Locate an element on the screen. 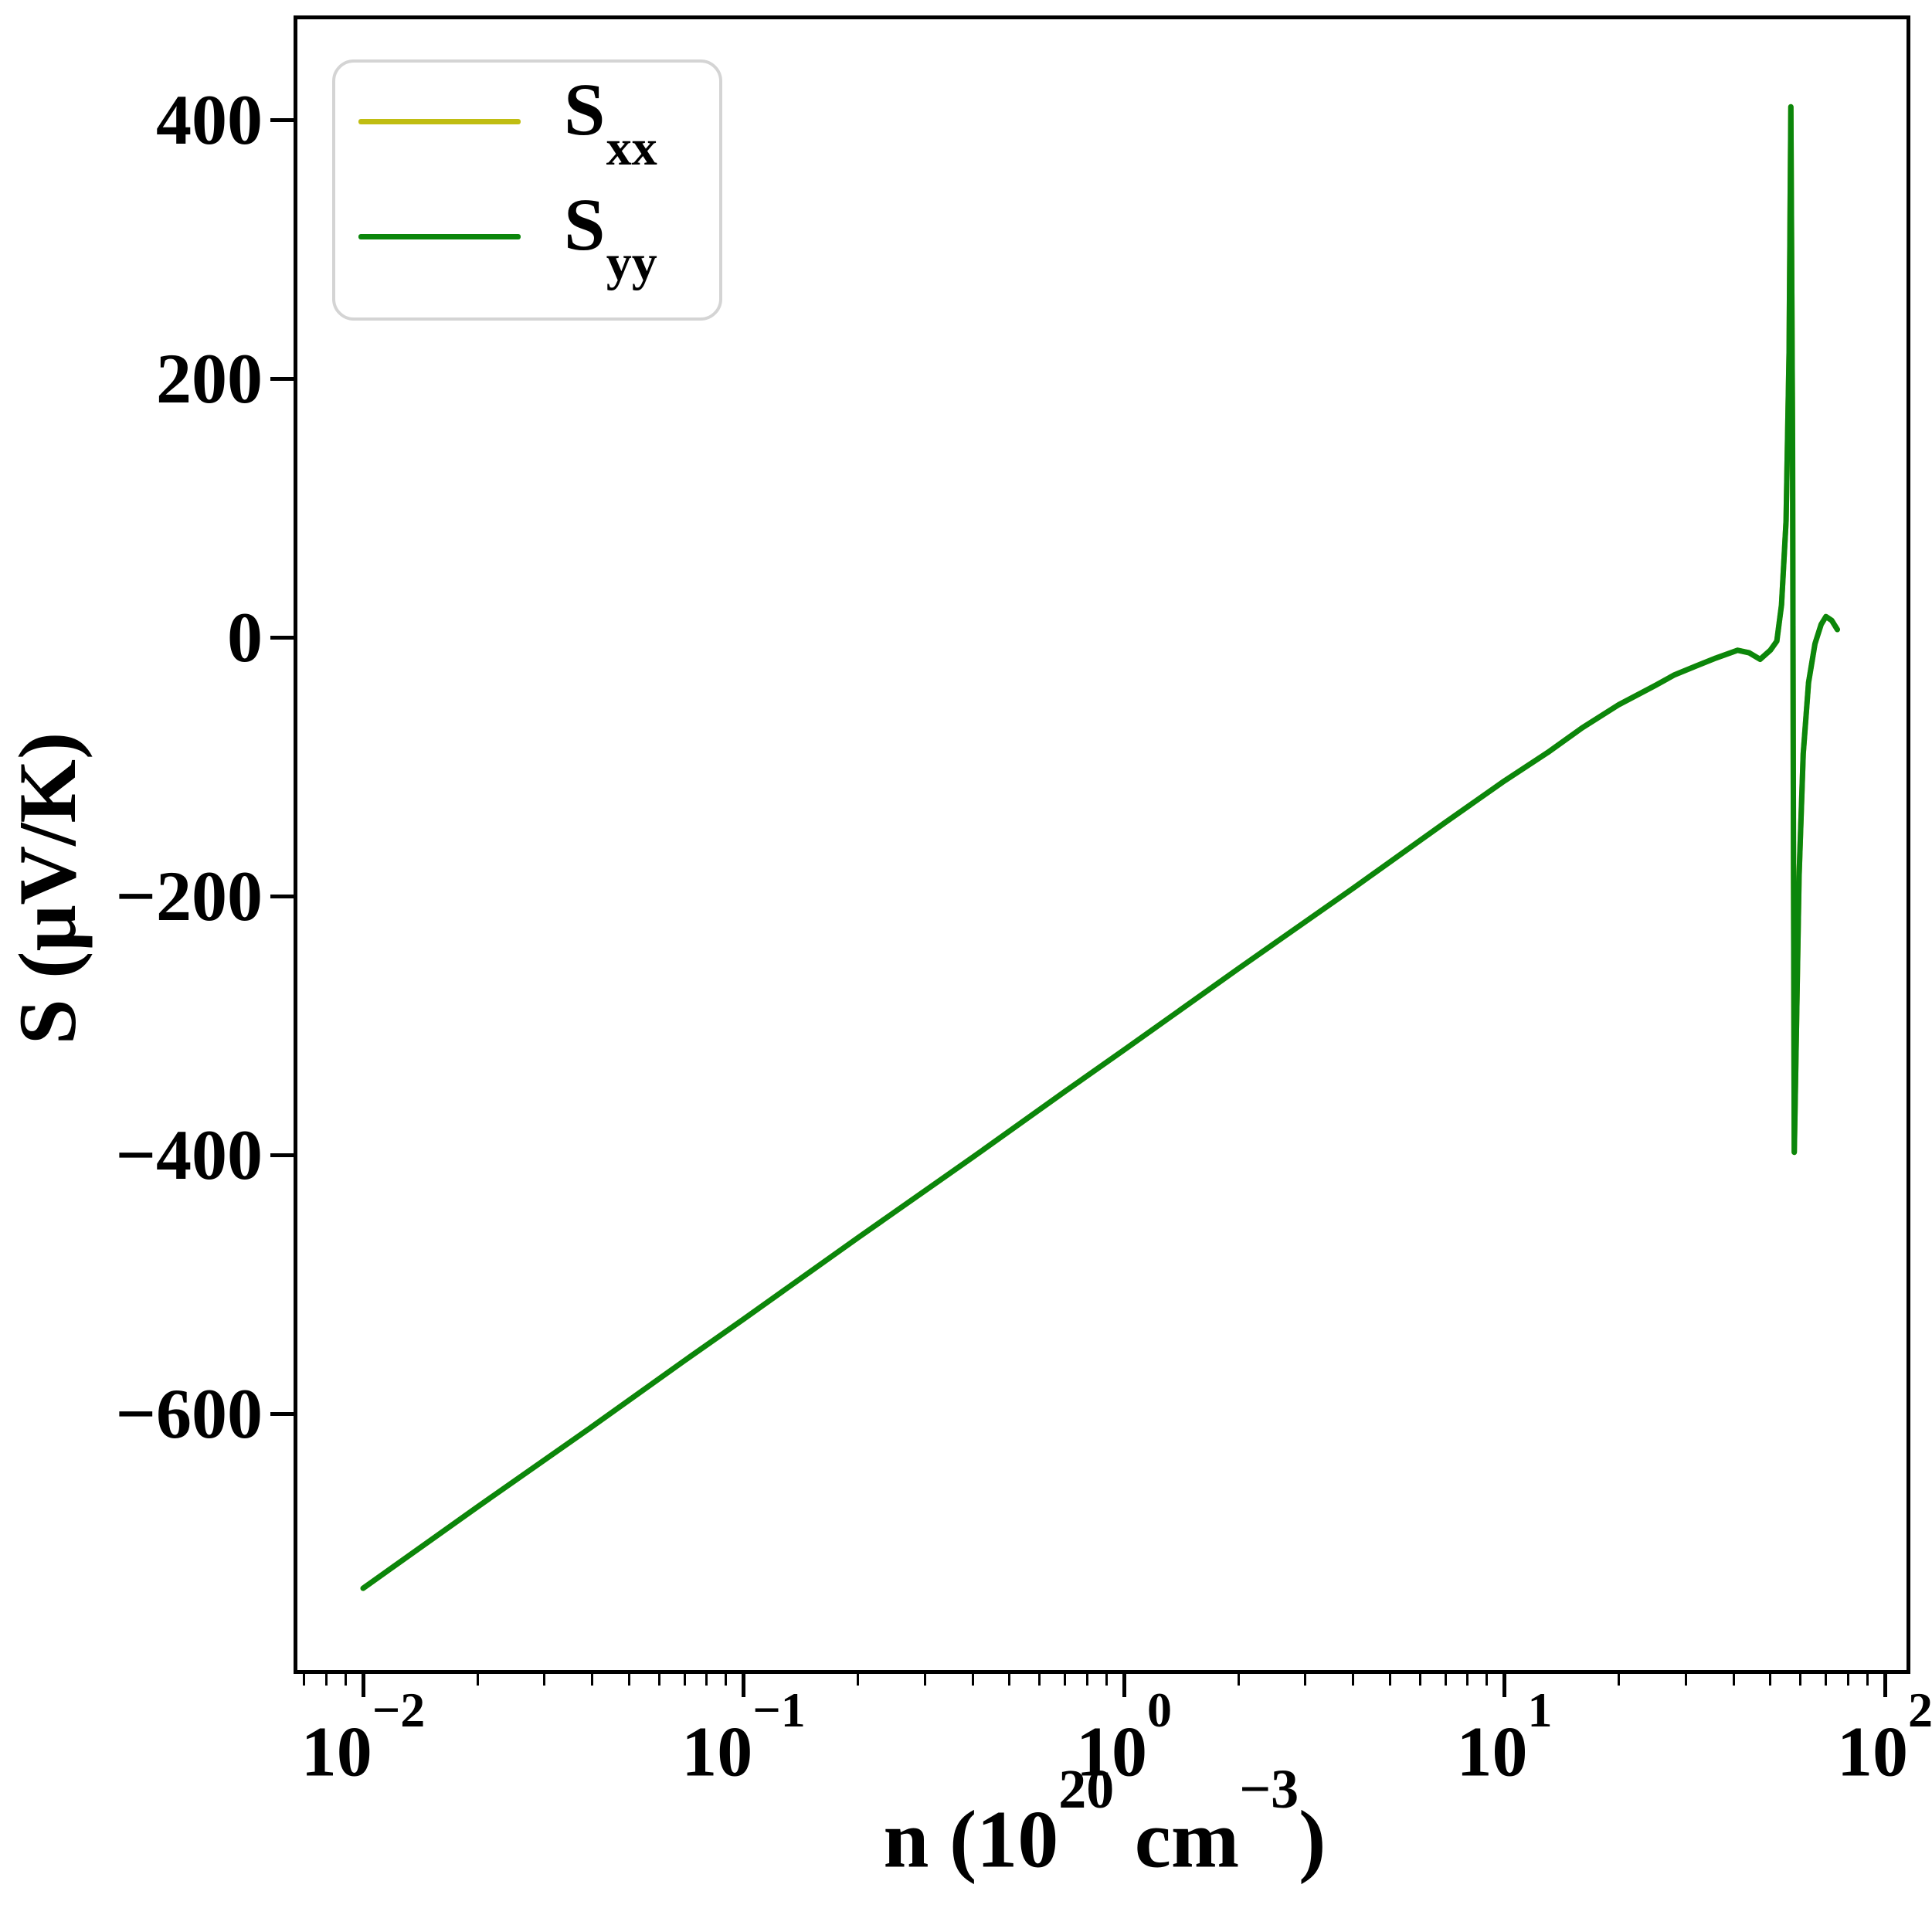 This screenshot has width=1932, height=1925. y-axis-label: S (μV/K) is located at coordinates (48, 888).